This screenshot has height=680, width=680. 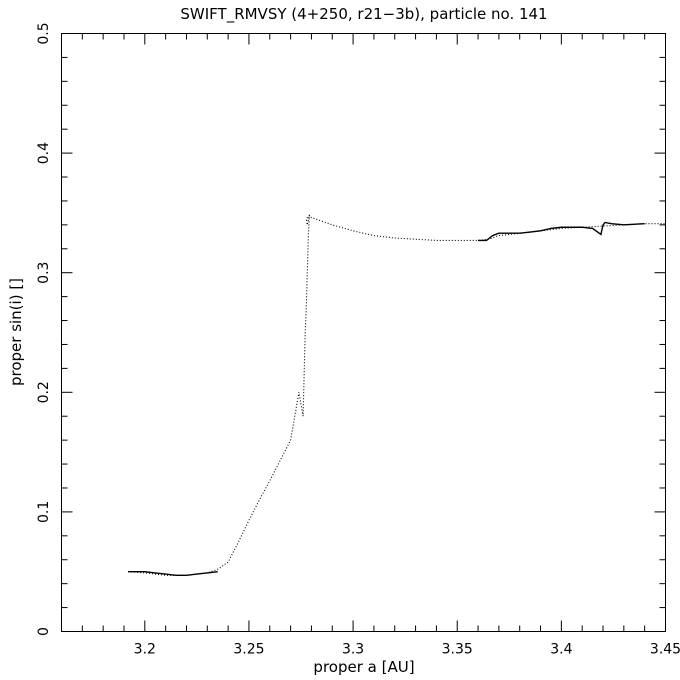 I want to click on x-tick-label: 3.4, so click(x=561, y=650).